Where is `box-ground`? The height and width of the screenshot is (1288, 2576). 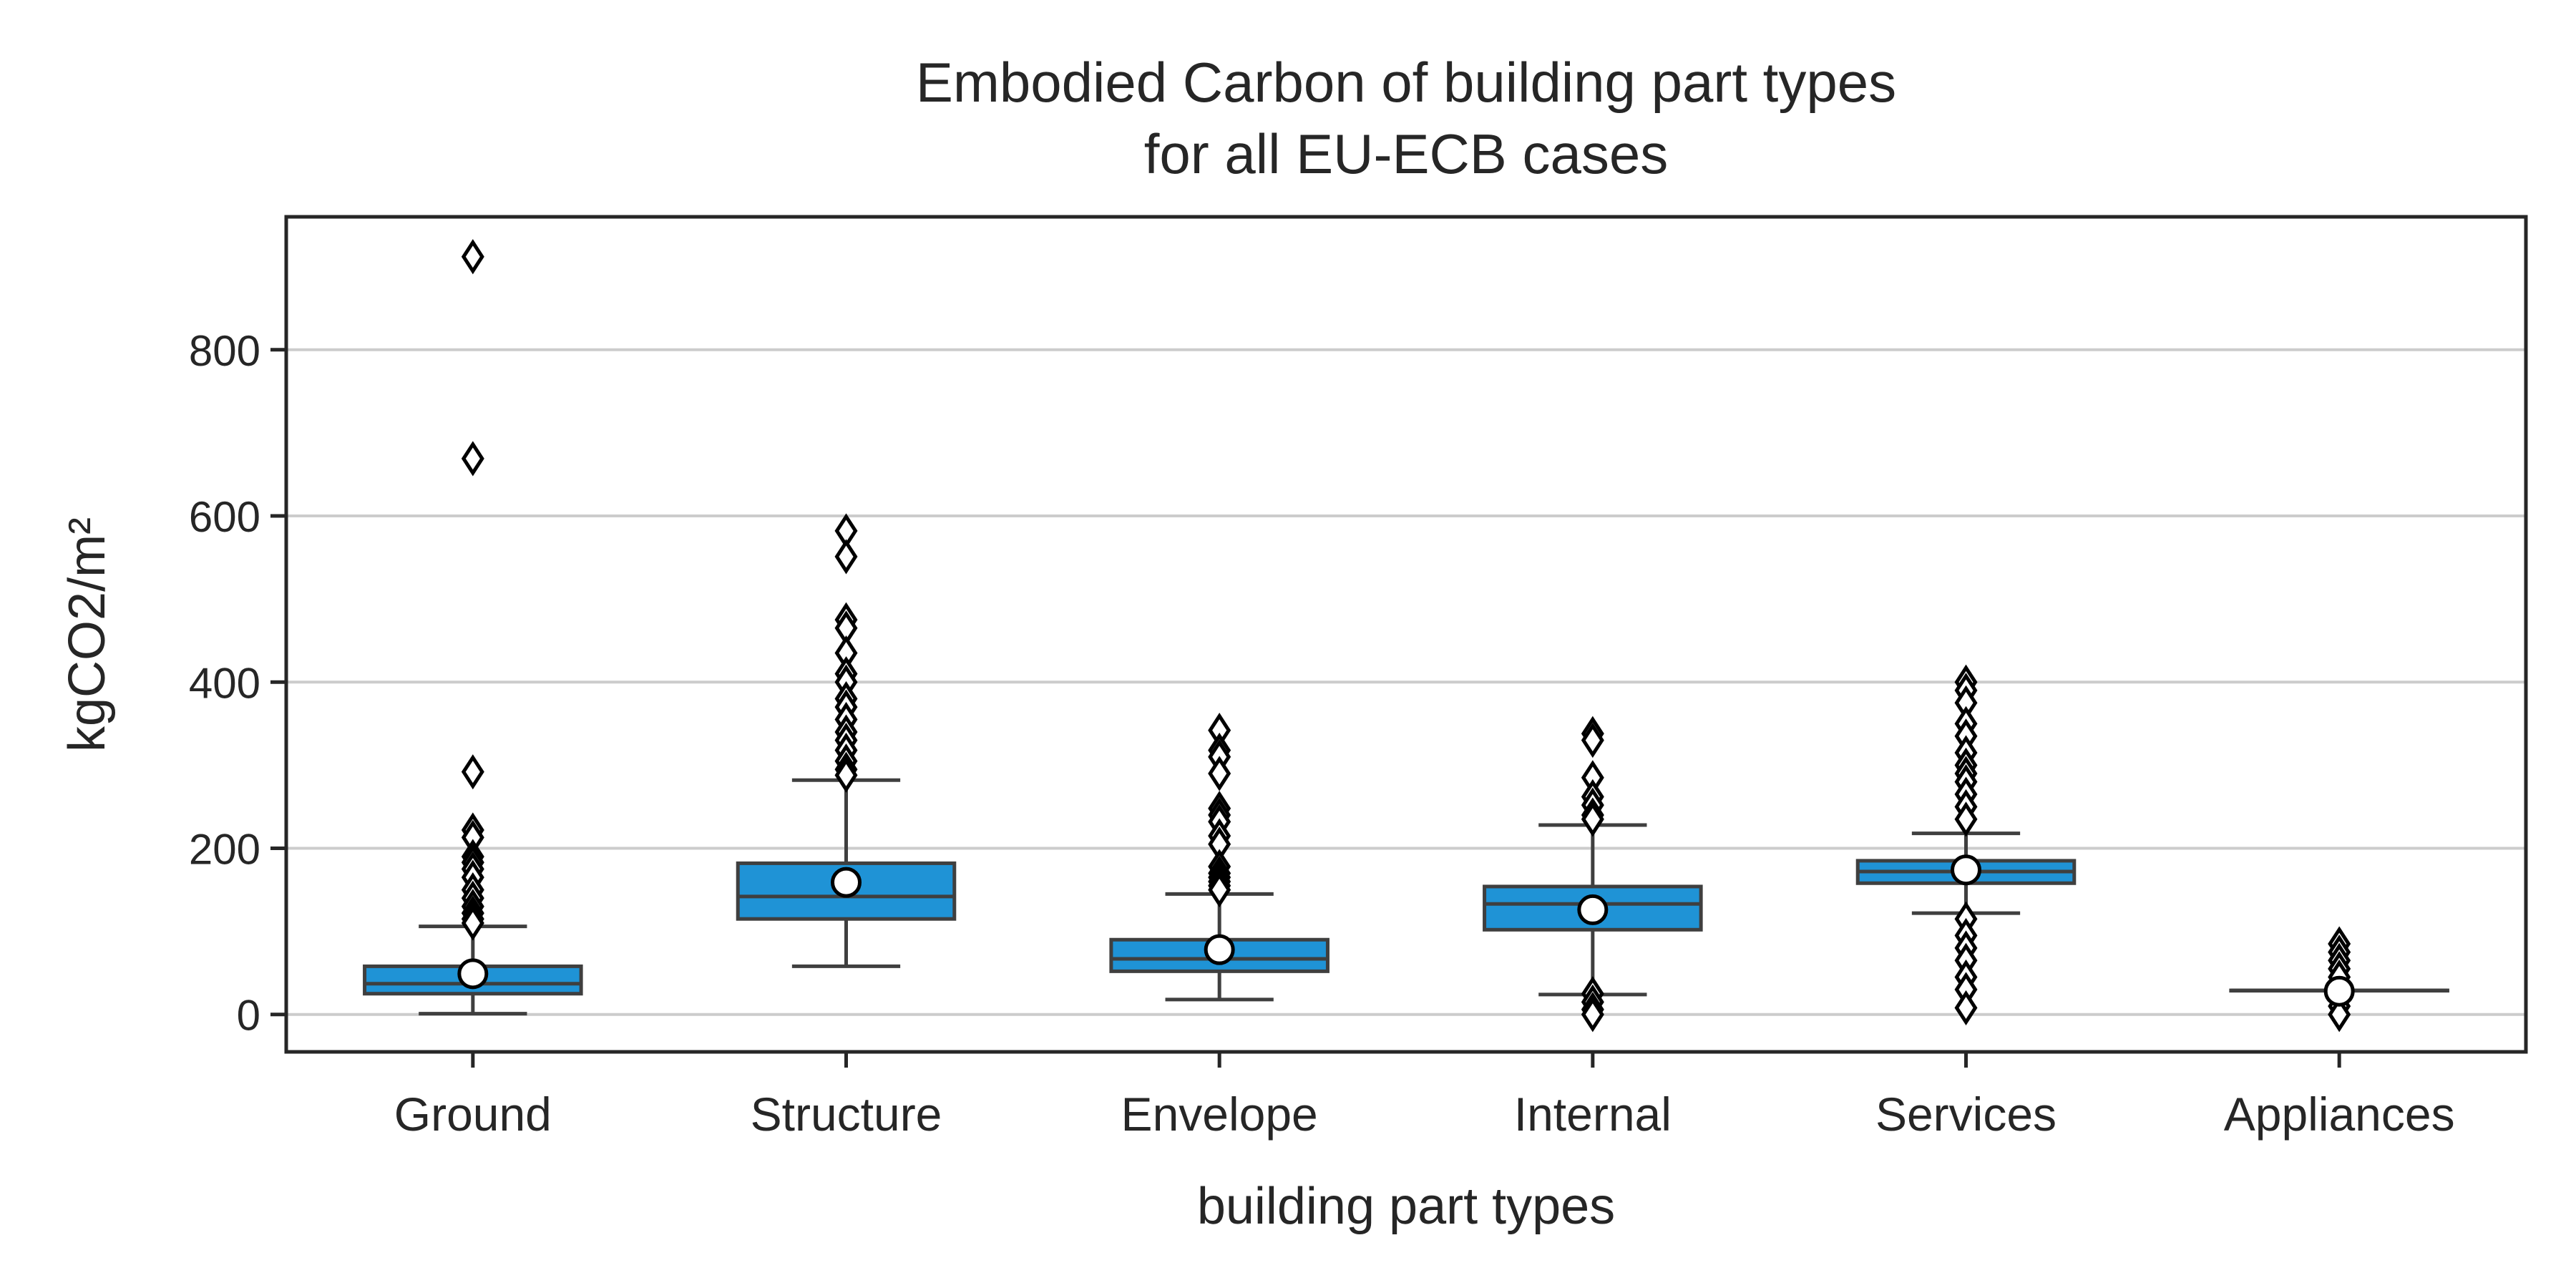
box-ground is located at coordinates (473, 627).